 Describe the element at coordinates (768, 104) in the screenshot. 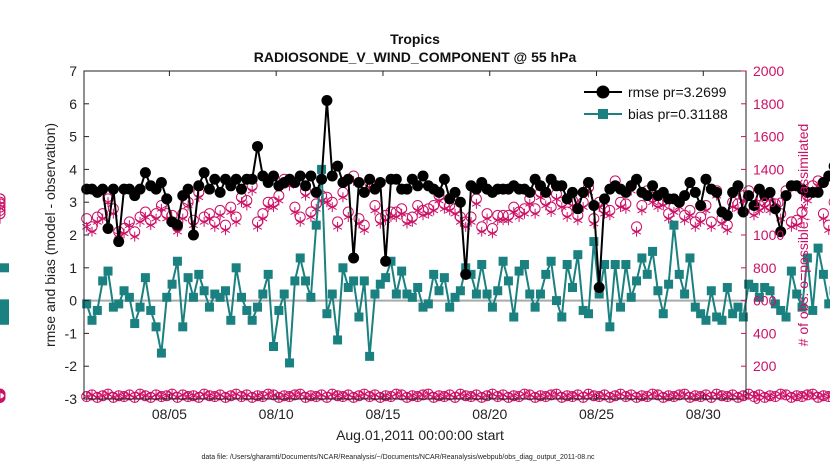

I see `y2-tick-label: 1800` at that location.